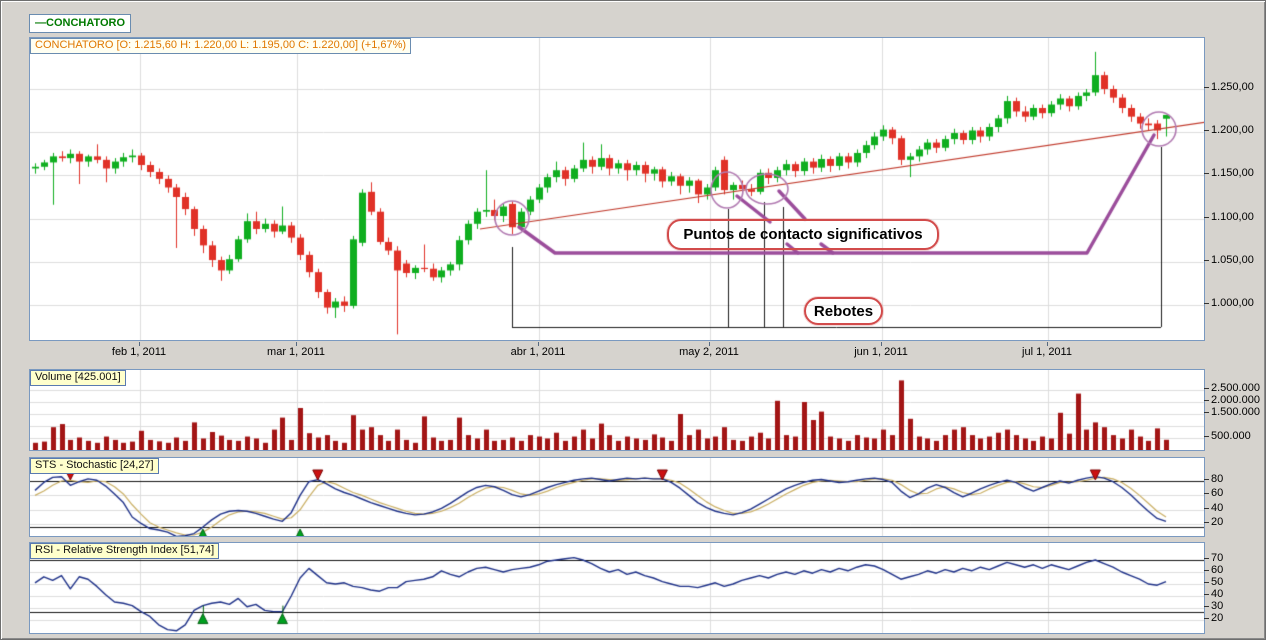  Describe the element at coordinates (1229, 87) in the screenshot. I see `price-axis-tick: 1.250,00` at that location.